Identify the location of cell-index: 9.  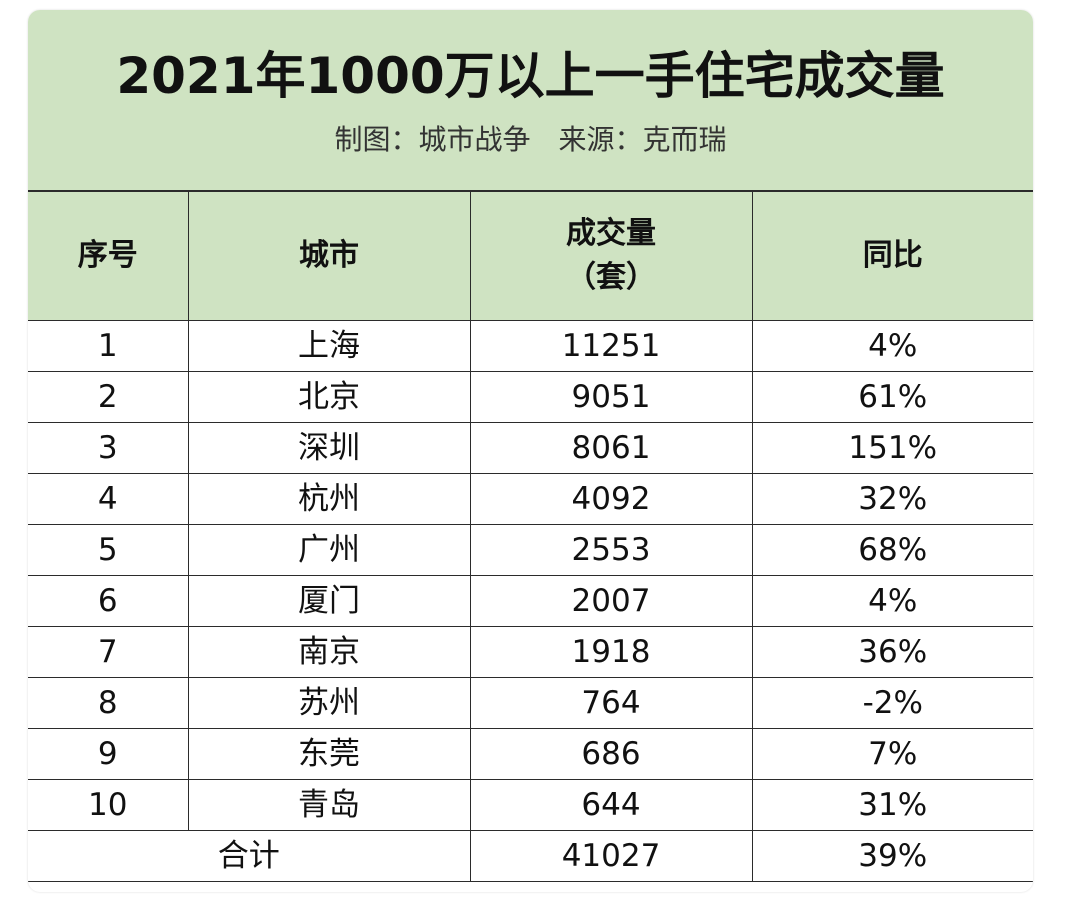
(108, 754).